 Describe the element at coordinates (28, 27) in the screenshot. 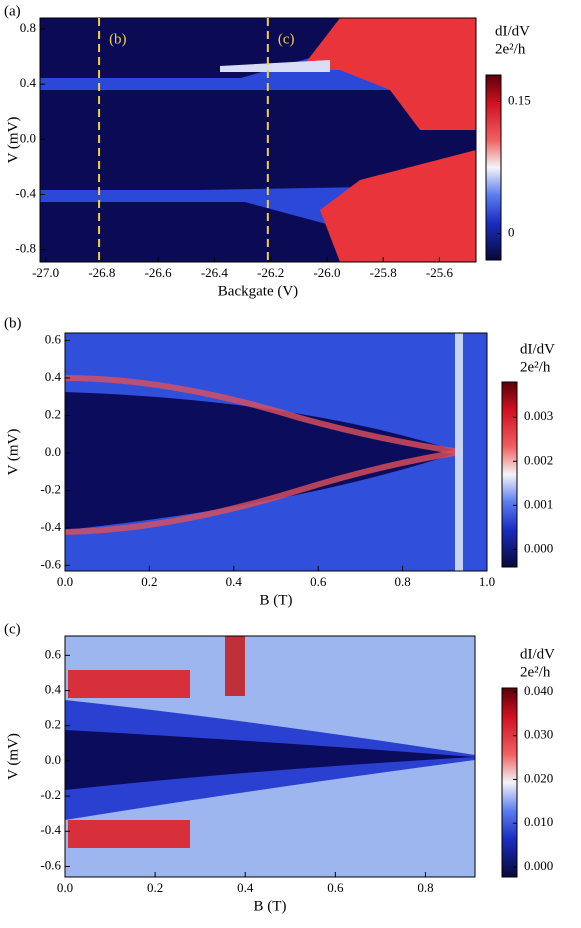

I see `y-tick-label: 0.8` at that location.